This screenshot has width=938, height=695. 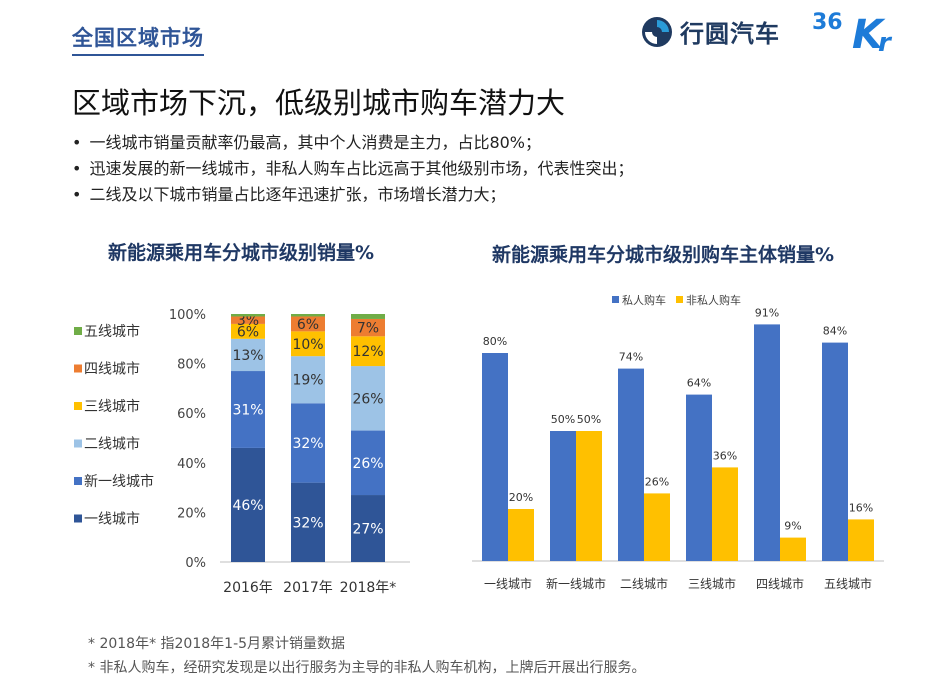 I want to click on data-label: 12%, so click(x=367, y=352).